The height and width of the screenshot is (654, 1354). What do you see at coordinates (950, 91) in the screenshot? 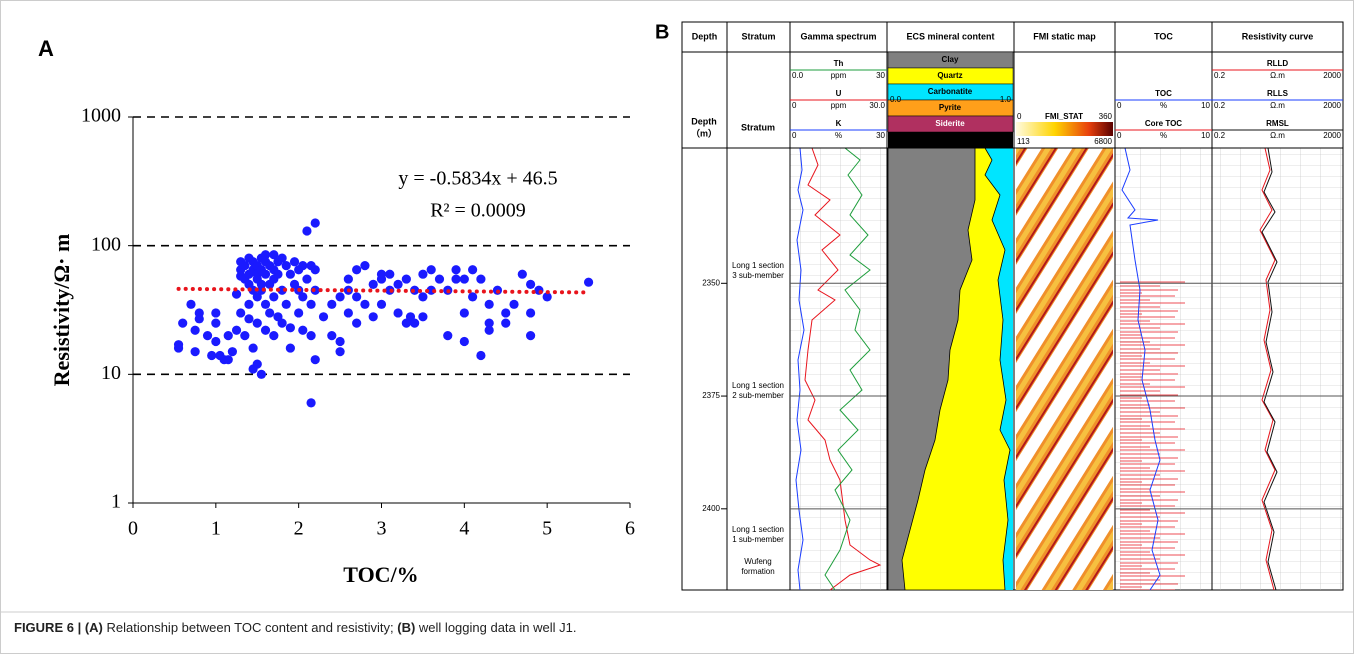
I see `mineral-name: Carbonatite` at bounding box center [950, 91].